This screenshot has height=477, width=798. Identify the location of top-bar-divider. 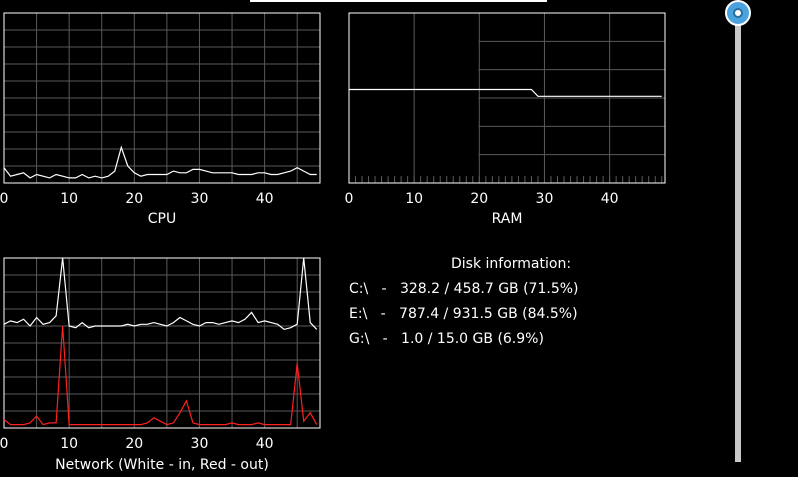
(398, 1).